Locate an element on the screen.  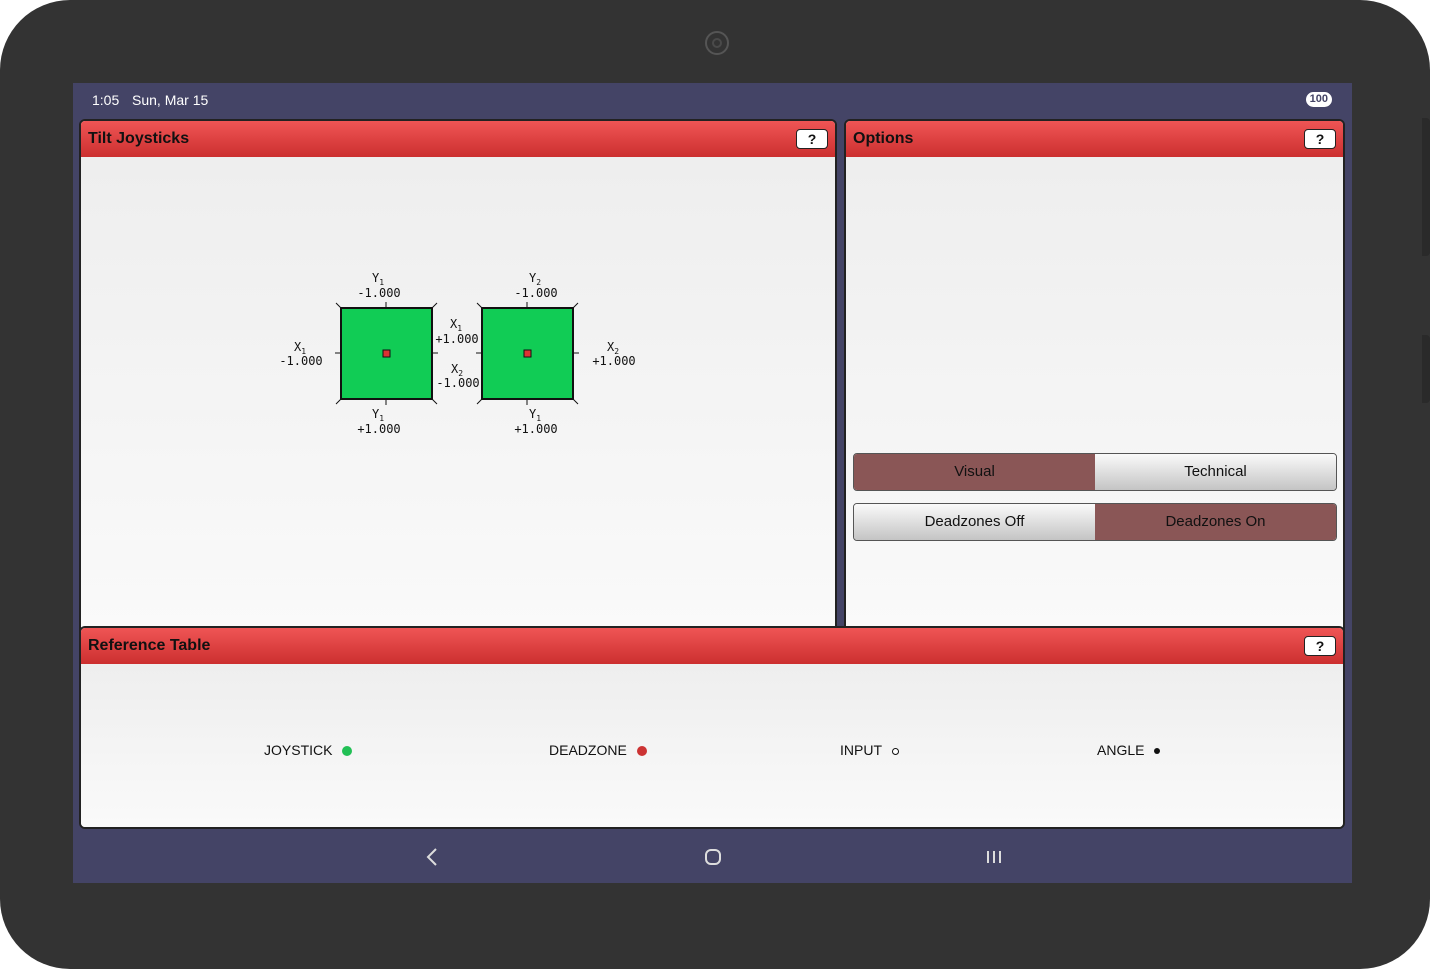
joystick-2-left-value: -1.000 is located at coordinates (457, 383).